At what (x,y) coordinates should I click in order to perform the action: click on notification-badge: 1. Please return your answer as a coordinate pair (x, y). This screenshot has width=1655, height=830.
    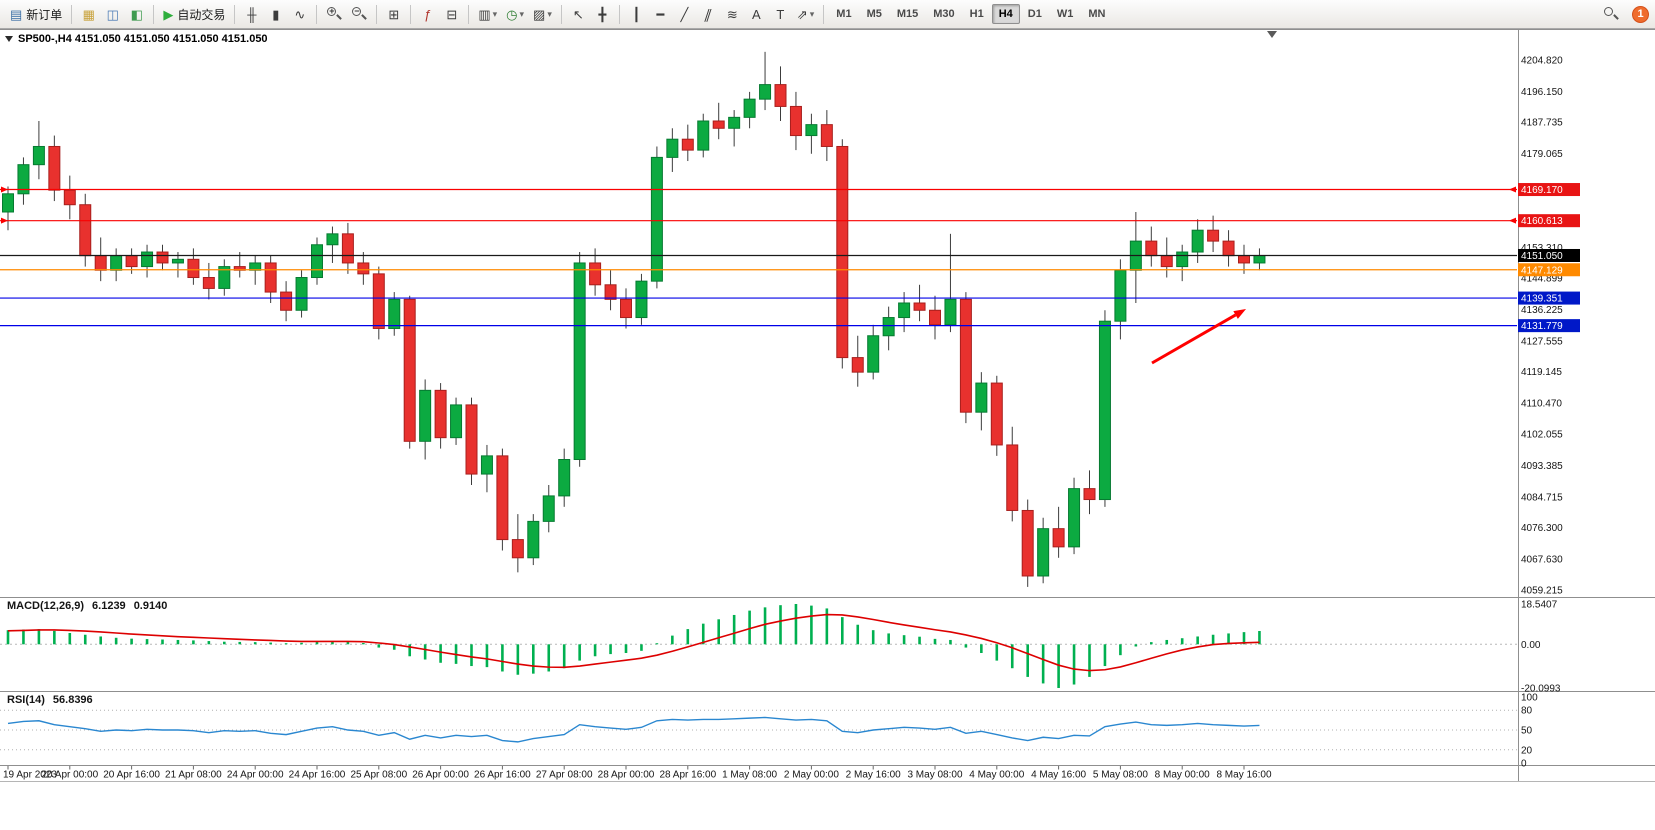
    Looking at the image, I should click on (1640, 14).